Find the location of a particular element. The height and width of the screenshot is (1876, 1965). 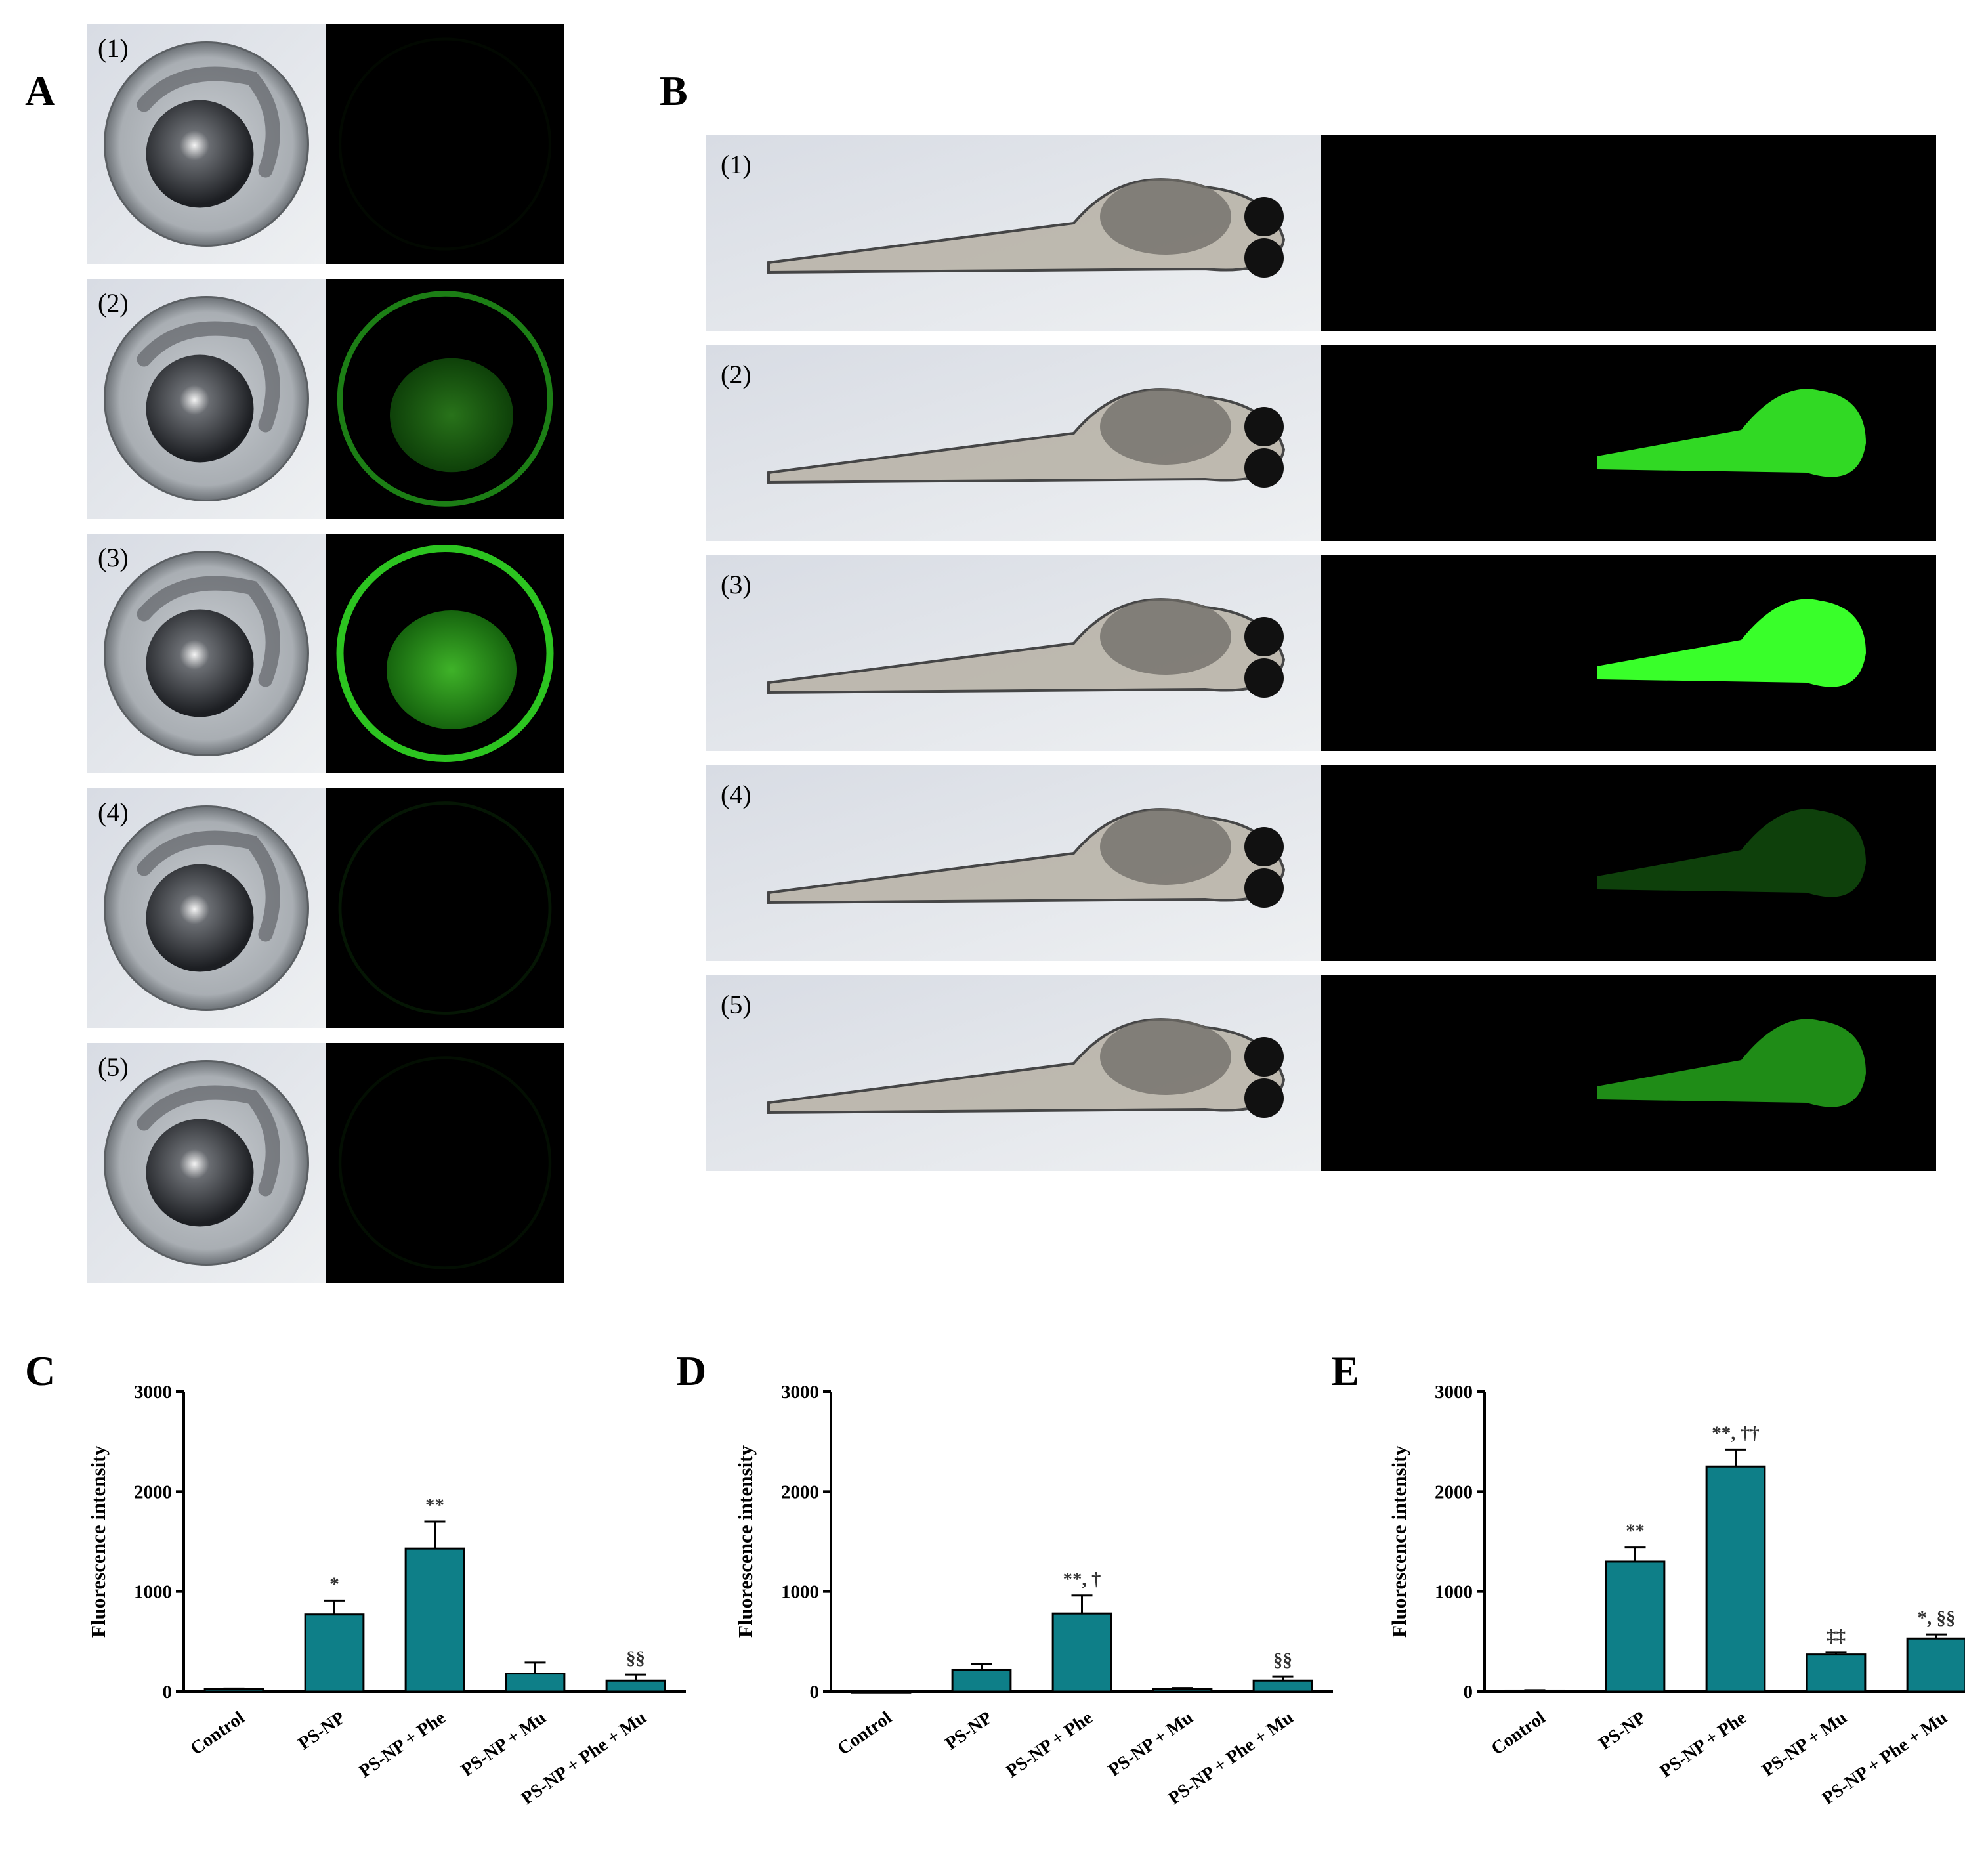

panel-a-row-label: (5) is located at coordinates (113, 1067).